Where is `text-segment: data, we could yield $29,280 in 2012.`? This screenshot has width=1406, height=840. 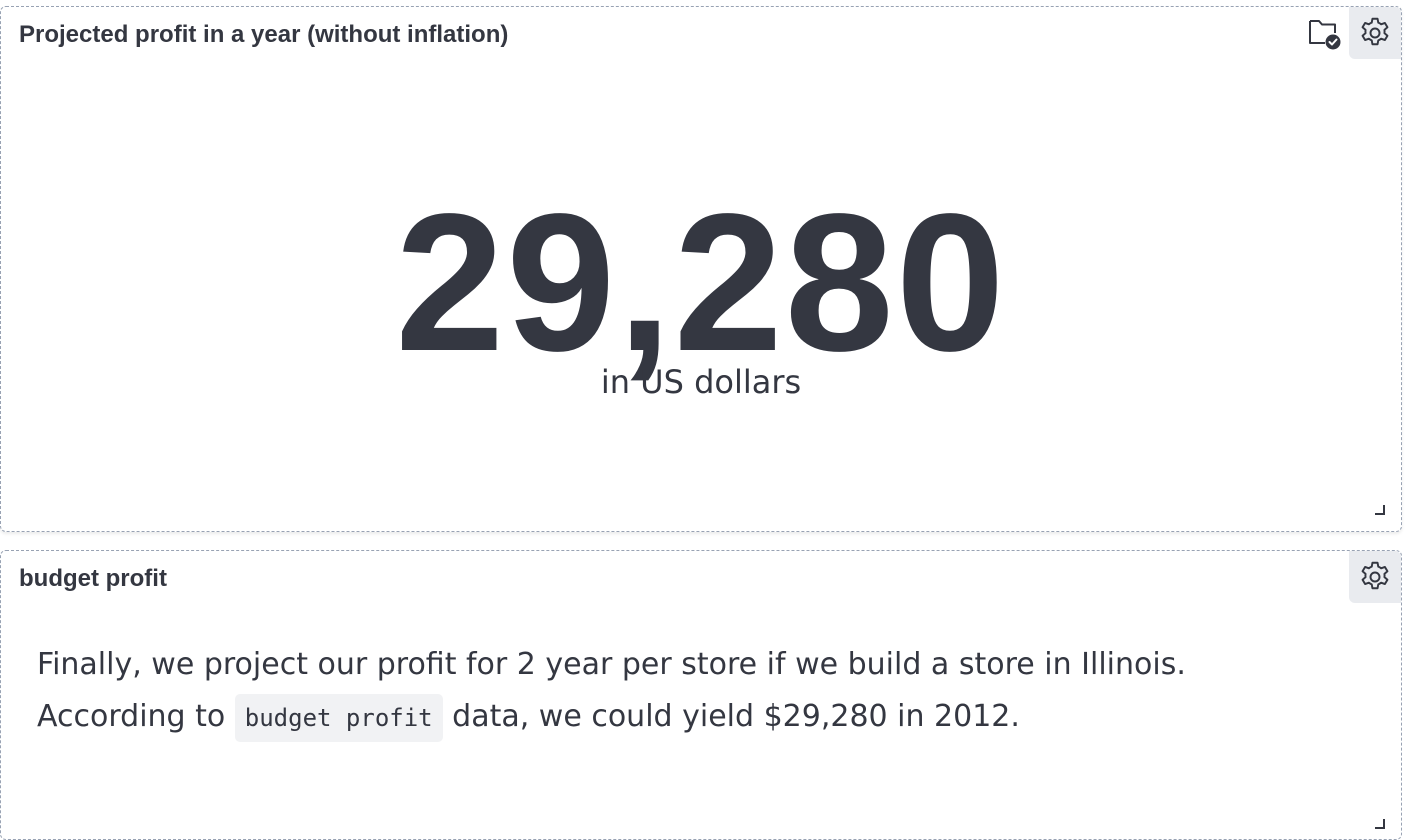
text-segment: data, we could yield $29,280 in 2012. is located at coordinates (731, 716).